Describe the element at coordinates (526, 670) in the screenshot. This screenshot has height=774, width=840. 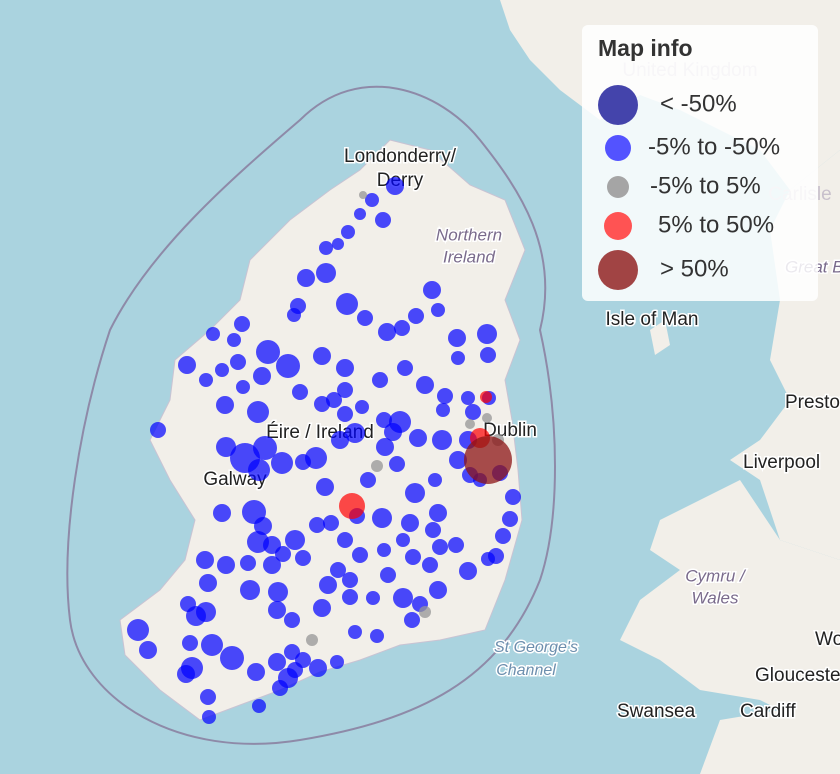
I see `place-label: Channel` at that location.